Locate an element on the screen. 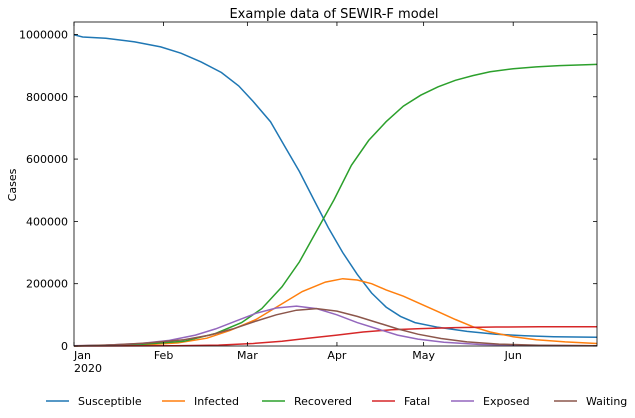 This screenshot has height=418, width=635. series-line-infected is located at coordinates (335, 312).